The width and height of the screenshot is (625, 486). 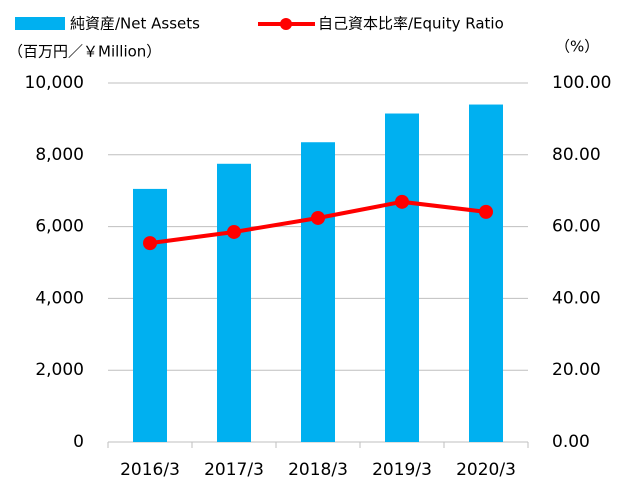 I want to click on x-tick-label: 2018/3, so click(x=318, y=470).